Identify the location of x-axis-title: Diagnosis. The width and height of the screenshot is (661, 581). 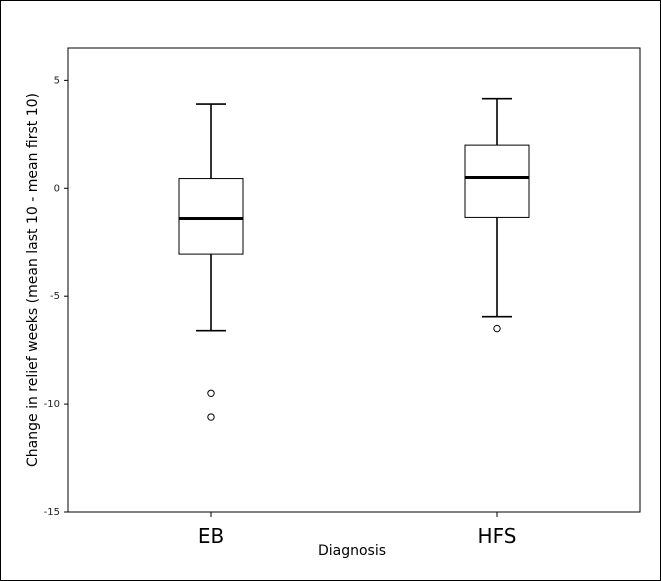
(352, 551).